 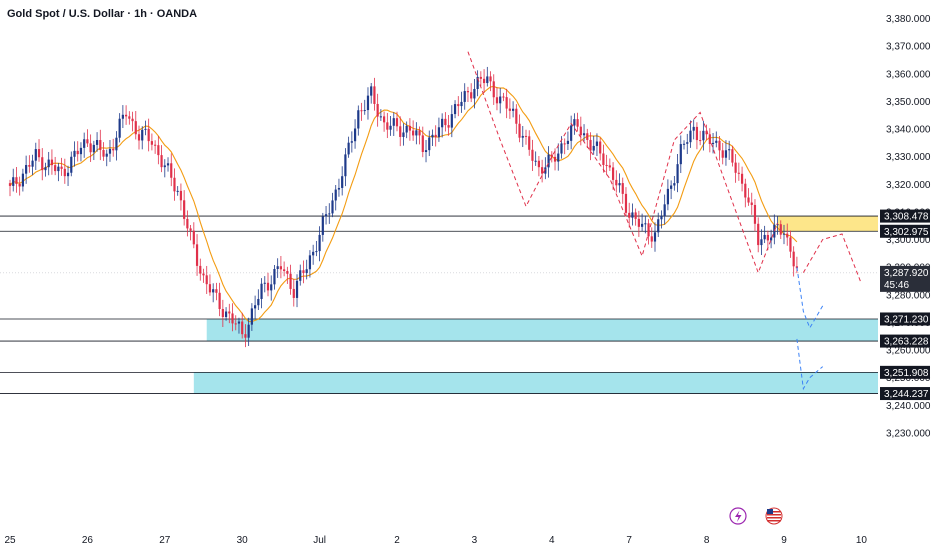 I want to click on y-tick-label: 3,320.000, so click(x=908, y=185).